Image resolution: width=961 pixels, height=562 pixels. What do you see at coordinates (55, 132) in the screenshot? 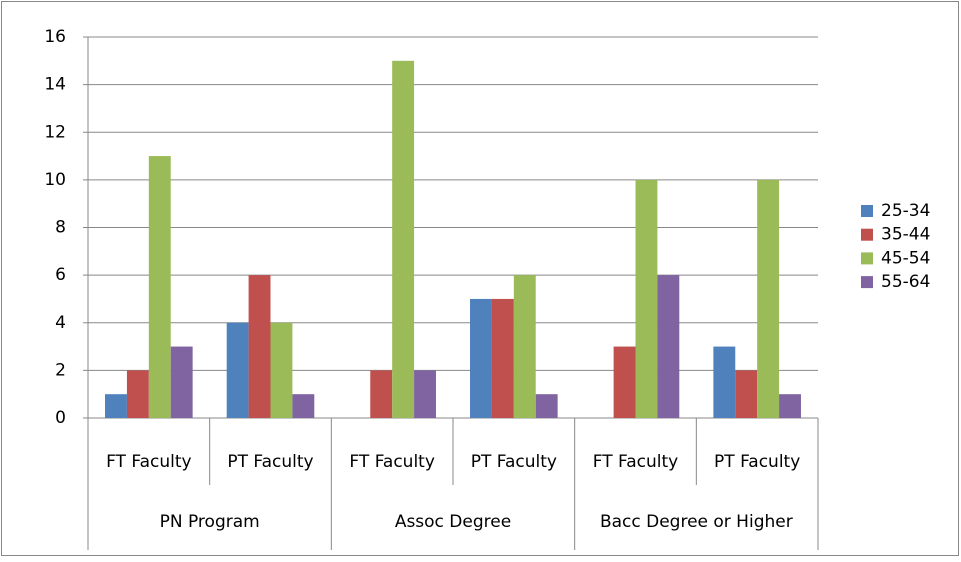
I see `y-tick-label: 12` at bounding box center [55, 132].